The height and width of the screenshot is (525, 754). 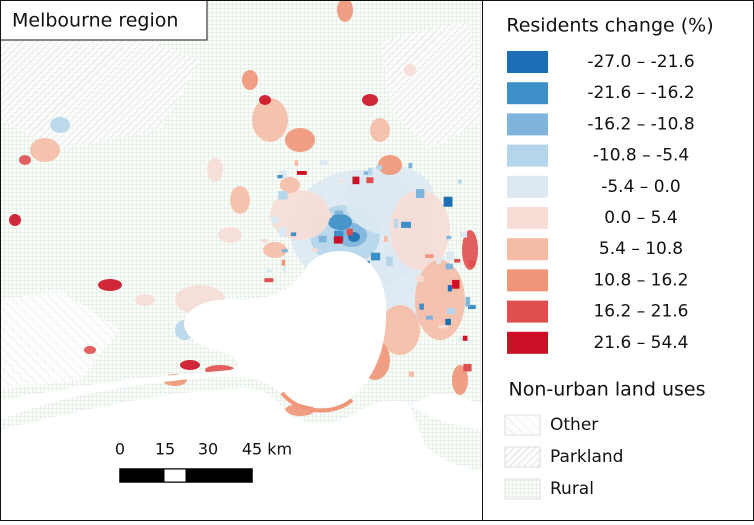 What do you see at coordinates (120, 449) in the screenshot?
I see `scale-bar-label: 0` at bounding box center [120, 449].